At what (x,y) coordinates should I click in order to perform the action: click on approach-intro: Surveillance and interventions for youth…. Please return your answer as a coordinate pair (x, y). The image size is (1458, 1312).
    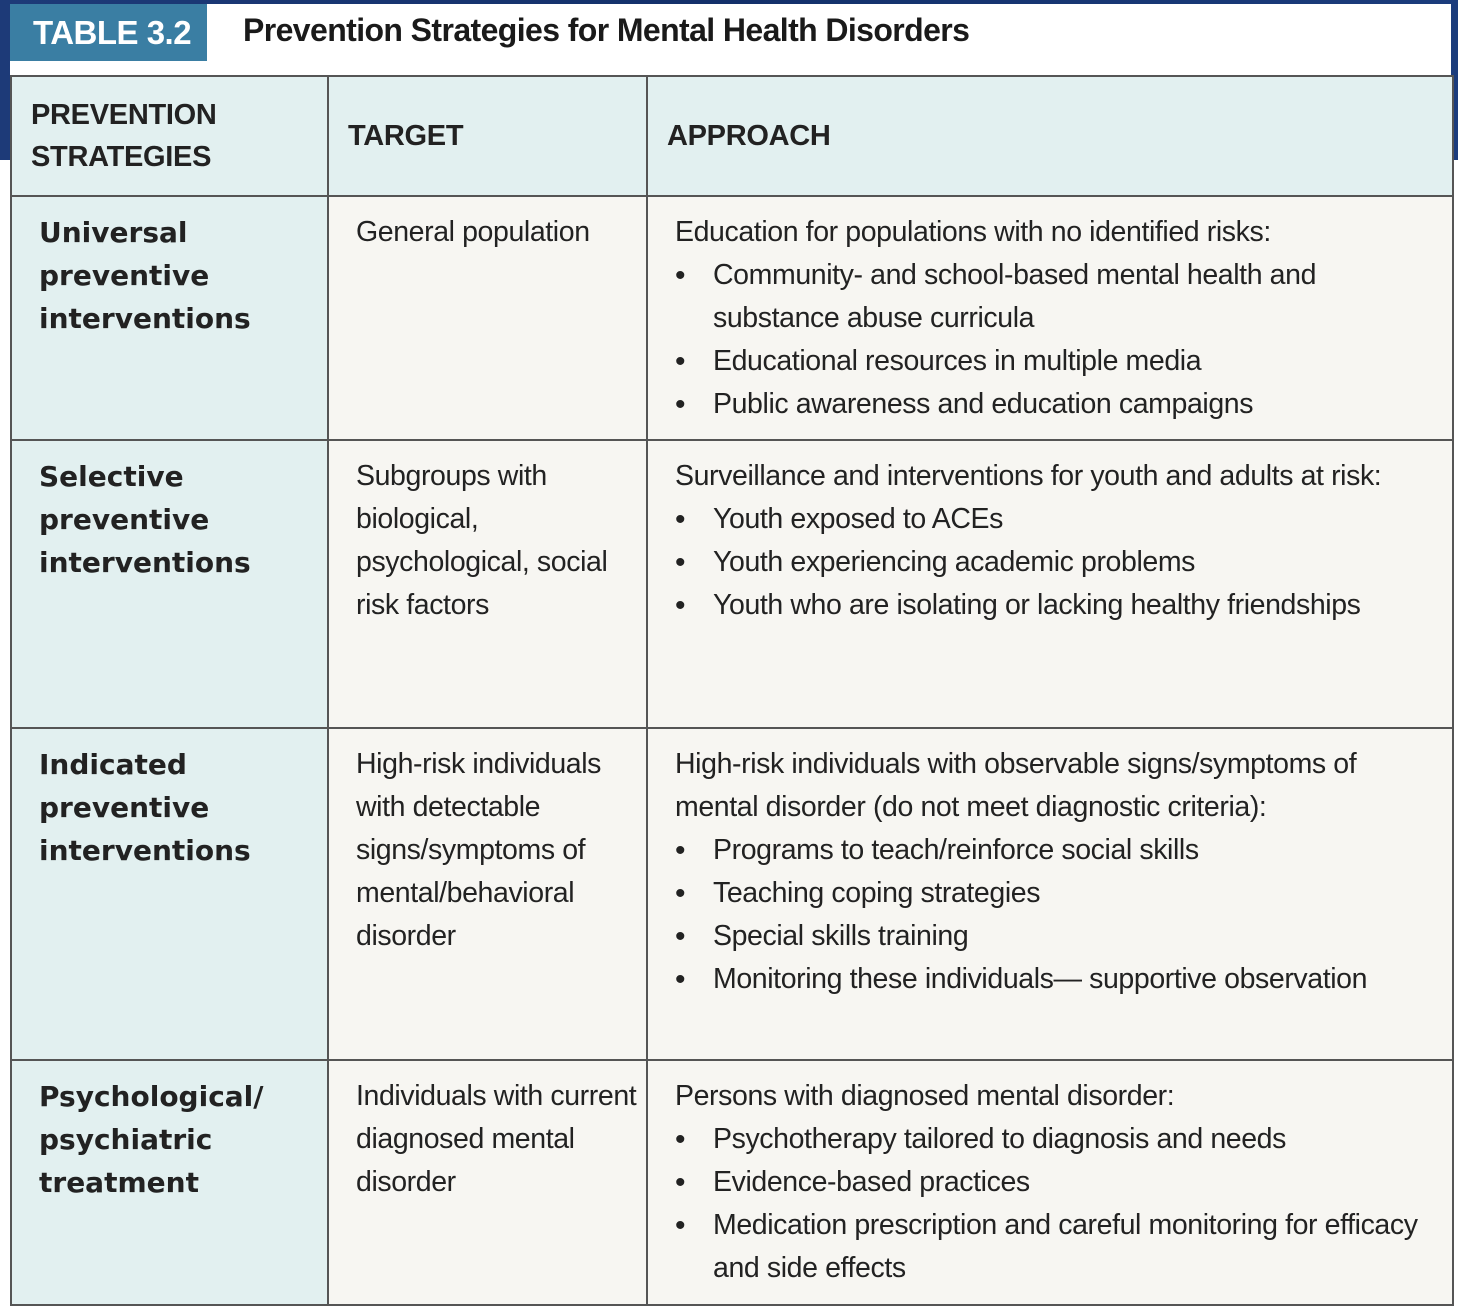
    Looking at the image, I should click on (1028, 476).